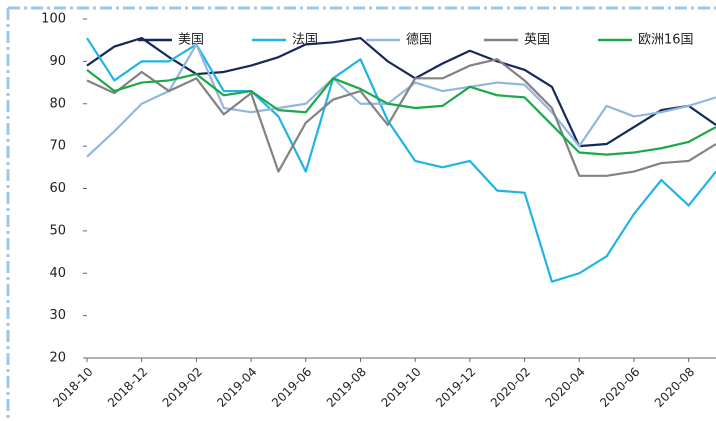 Image resolution: width=716 pixels, height=421 pixels. What do you see at coordinates (57, 188) in the screenshot?
I see `y-tick-label: 60` at bounding box center [57, 188].